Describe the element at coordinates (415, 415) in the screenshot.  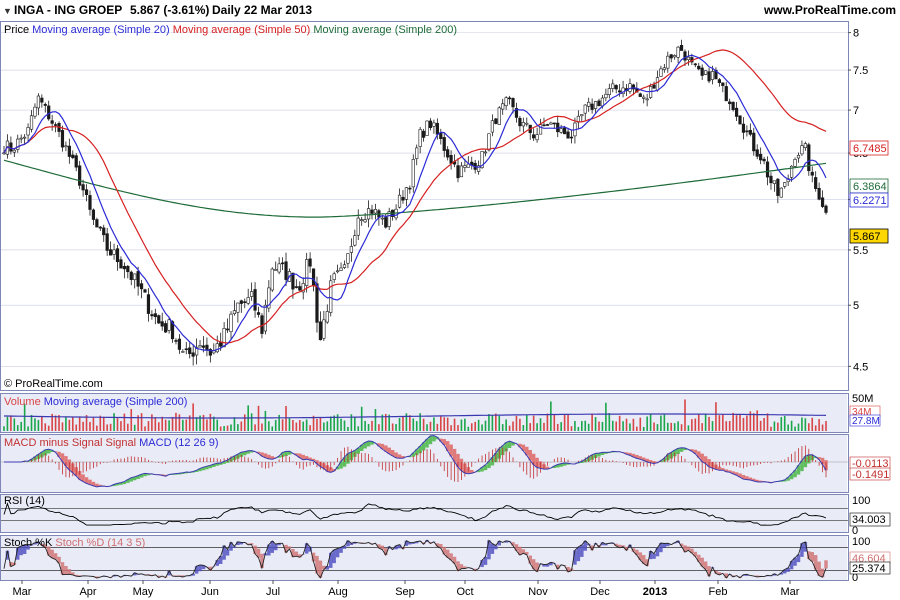
I see `volume-bars` at that location.